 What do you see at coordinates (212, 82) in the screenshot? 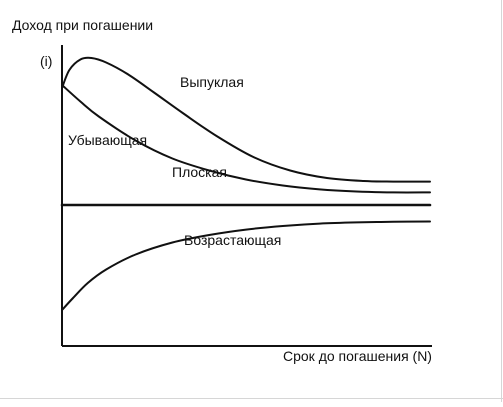
I see `series-label-convex: Выпуклая` at bounding box center [212, 82].